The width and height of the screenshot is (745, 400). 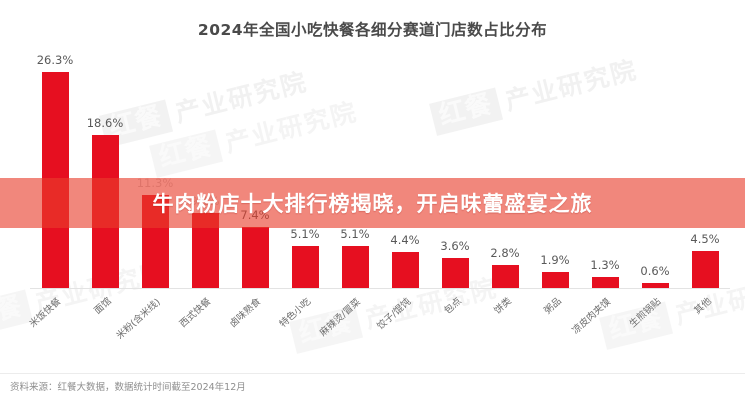 I want to click on x-axis-label: 卤味熟食, so click(x=245, y=313).